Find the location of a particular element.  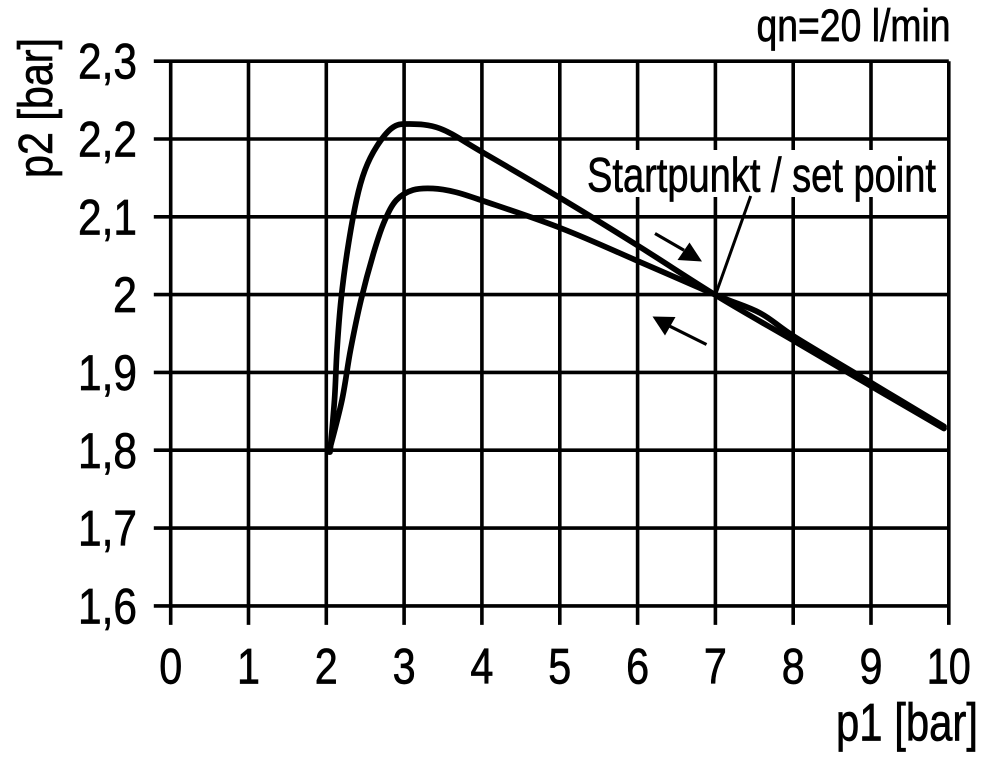

svg-text: 7 is located at coordinates (715, 667).